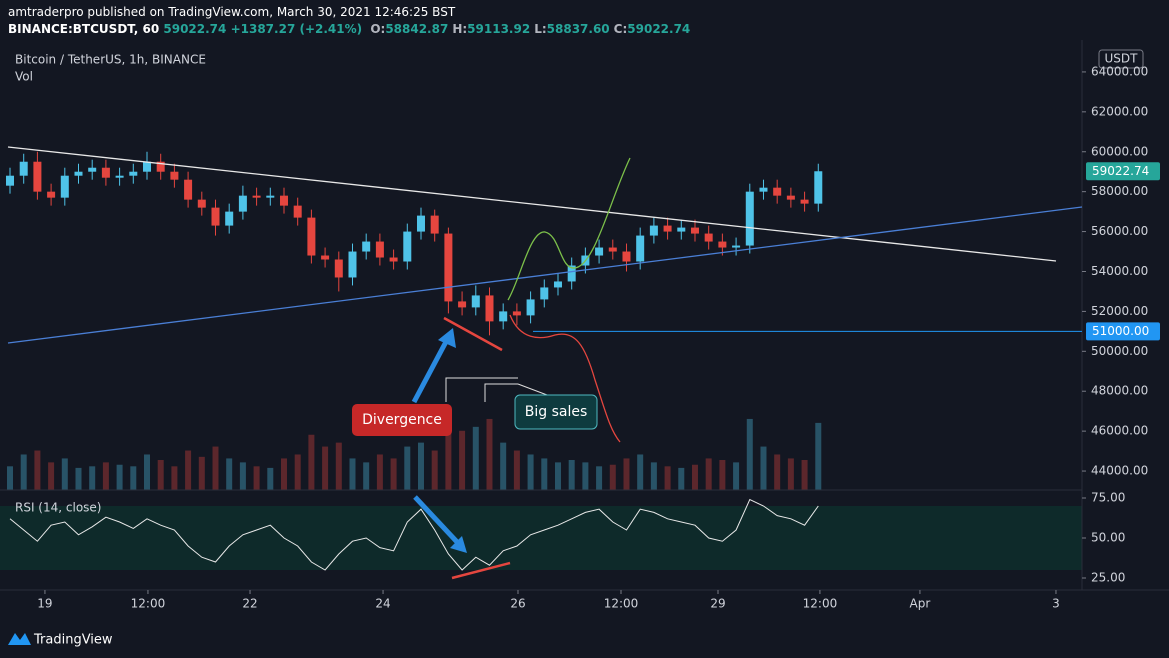 The image size is (1169, 658). I want to click on ohlc-value: 58837.60, so click(578, 29).